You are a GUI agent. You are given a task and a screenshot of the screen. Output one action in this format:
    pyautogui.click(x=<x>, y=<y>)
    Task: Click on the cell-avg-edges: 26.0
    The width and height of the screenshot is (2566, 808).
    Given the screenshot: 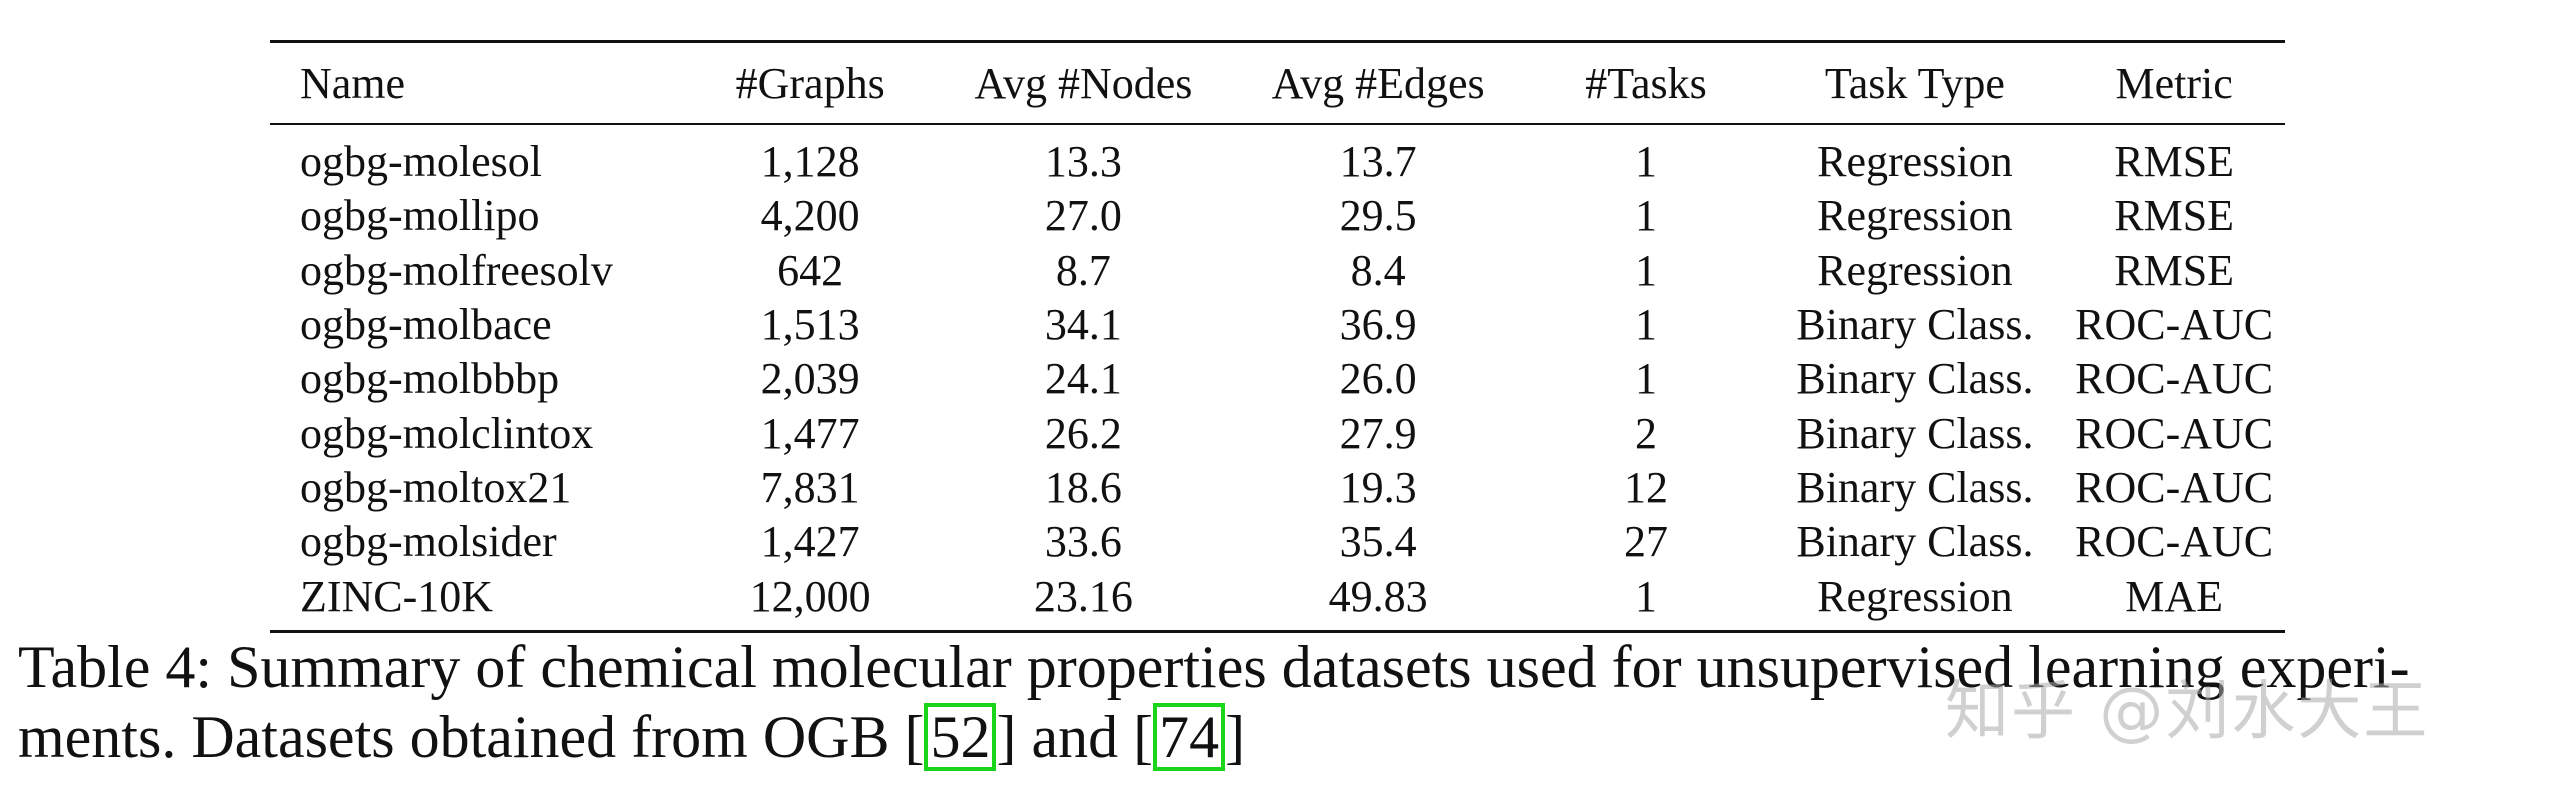 What is the action you would take?
    pyautogui.click(x=1378, y=379)
    